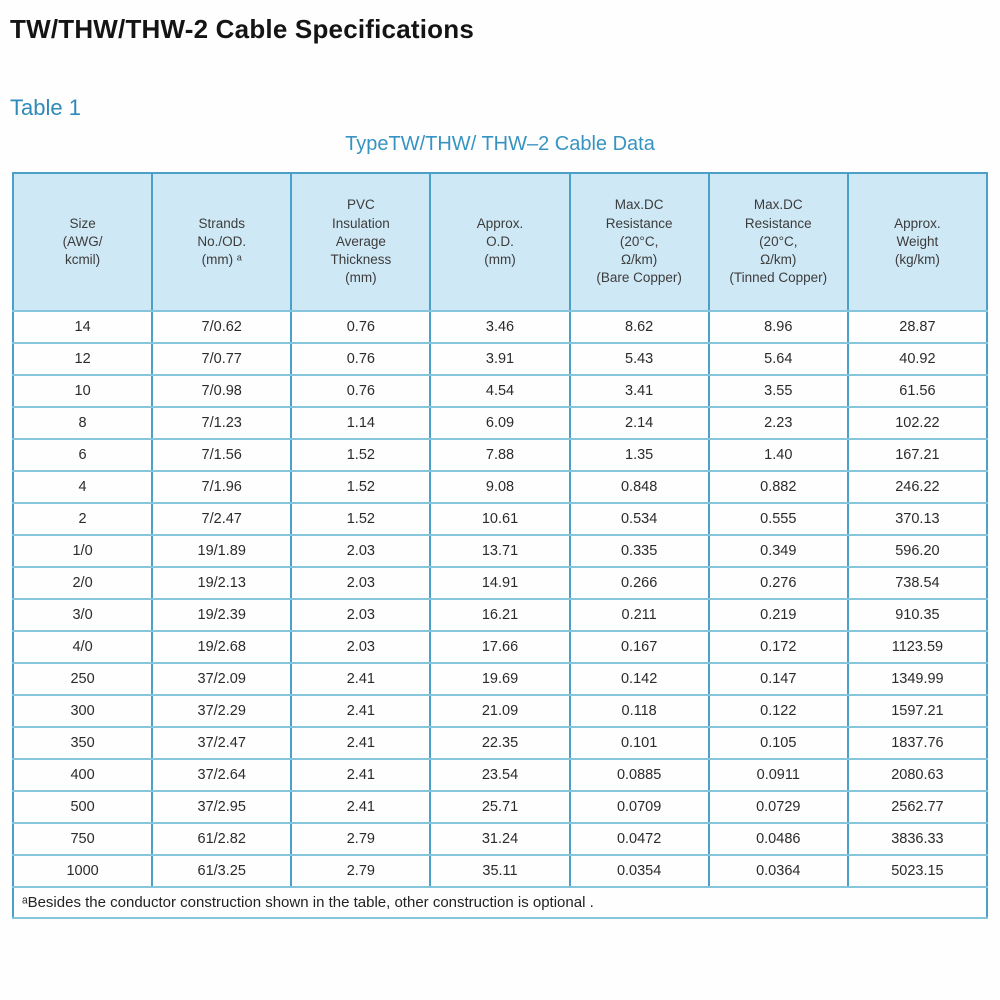  I want to click on table-row: 3/0 19/2.39 2.03 16.21 0.211 0.219 910.35, so click(500, 615).